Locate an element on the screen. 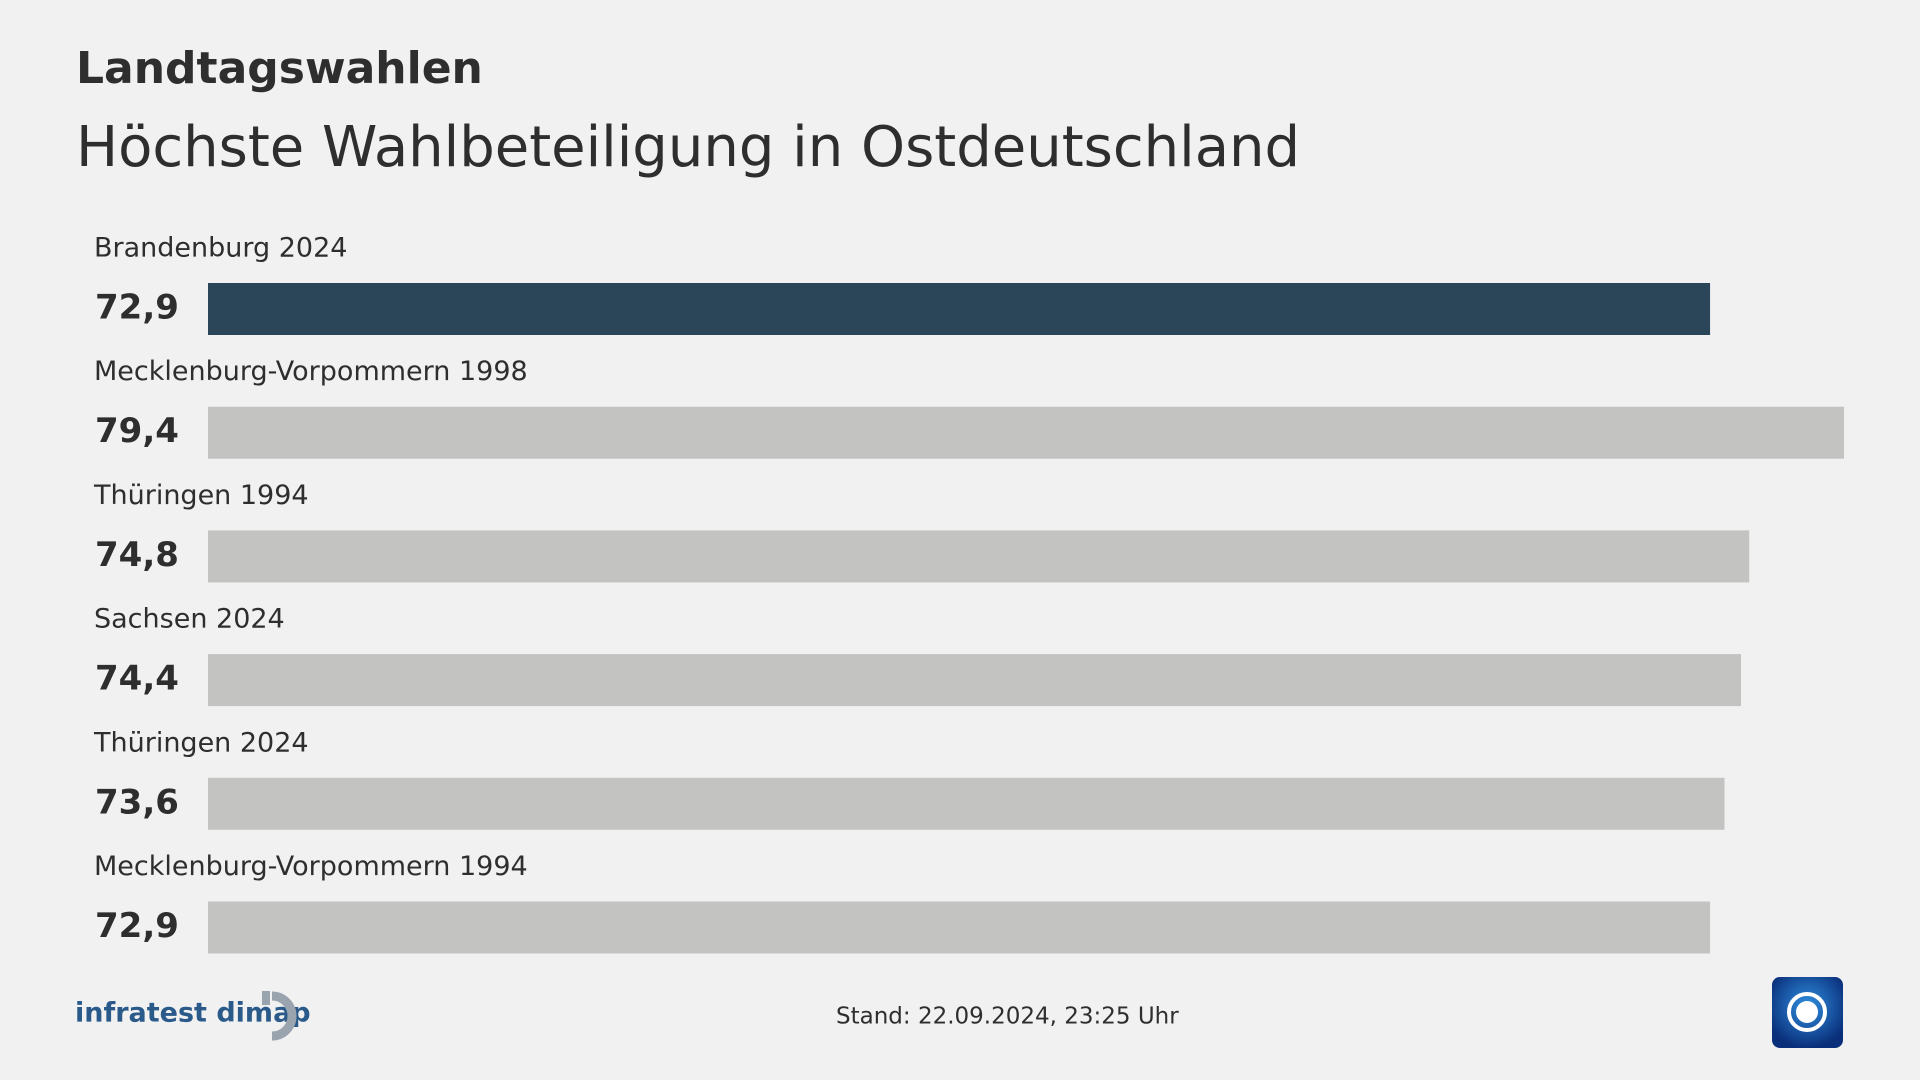  category-label: Mecklenburg-Vorpommern 1998 is located at coordinates (311, 371).